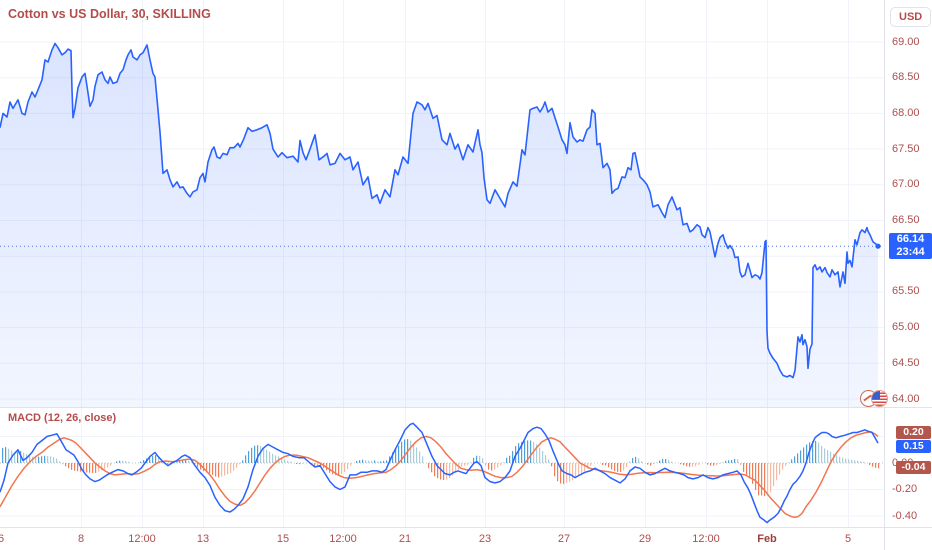 This screenshot has width=932, height=550. What do you see at coordinates (911, 17) in the screenshot?
I see `currency-button: USD` at bounding box center [911, 17].